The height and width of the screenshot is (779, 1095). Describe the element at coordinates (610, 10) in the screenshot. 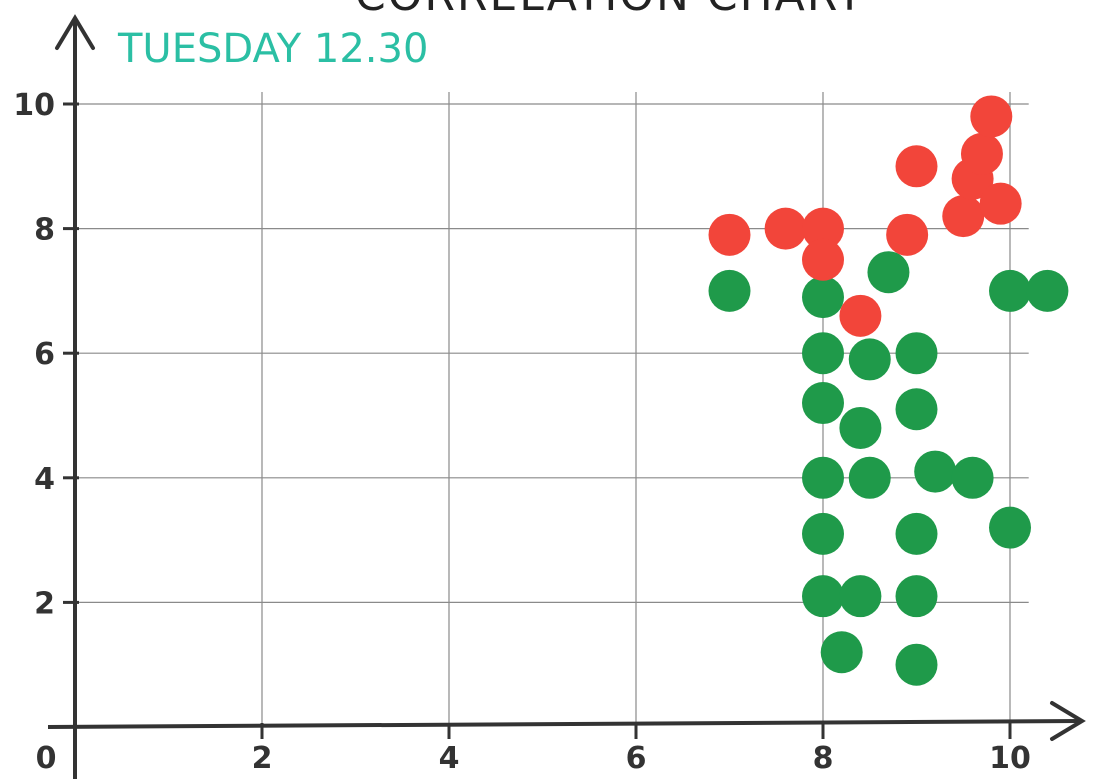

I see `chart-title: CORRELATION CHART` at that location.